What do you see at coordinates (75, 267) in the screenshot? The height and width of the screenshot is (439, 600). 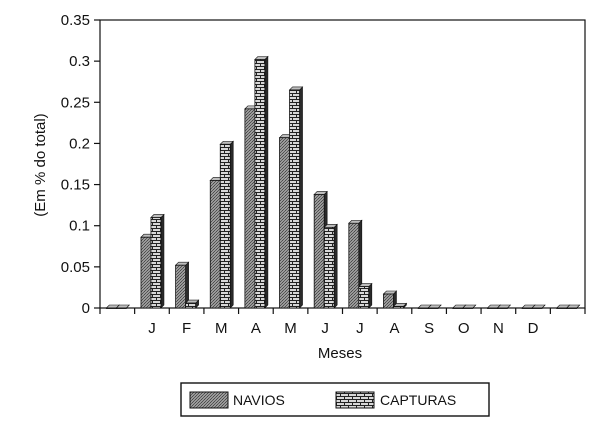 I see `y-tick-label: 0.05` at bounding box center [75, 267].